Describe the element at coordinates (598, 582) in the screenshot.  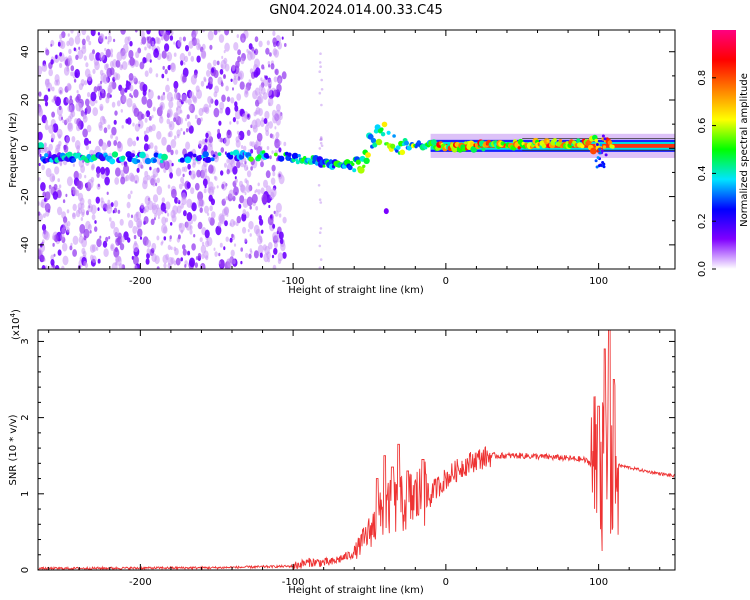
I see `x-tick-label: 100` at that location.